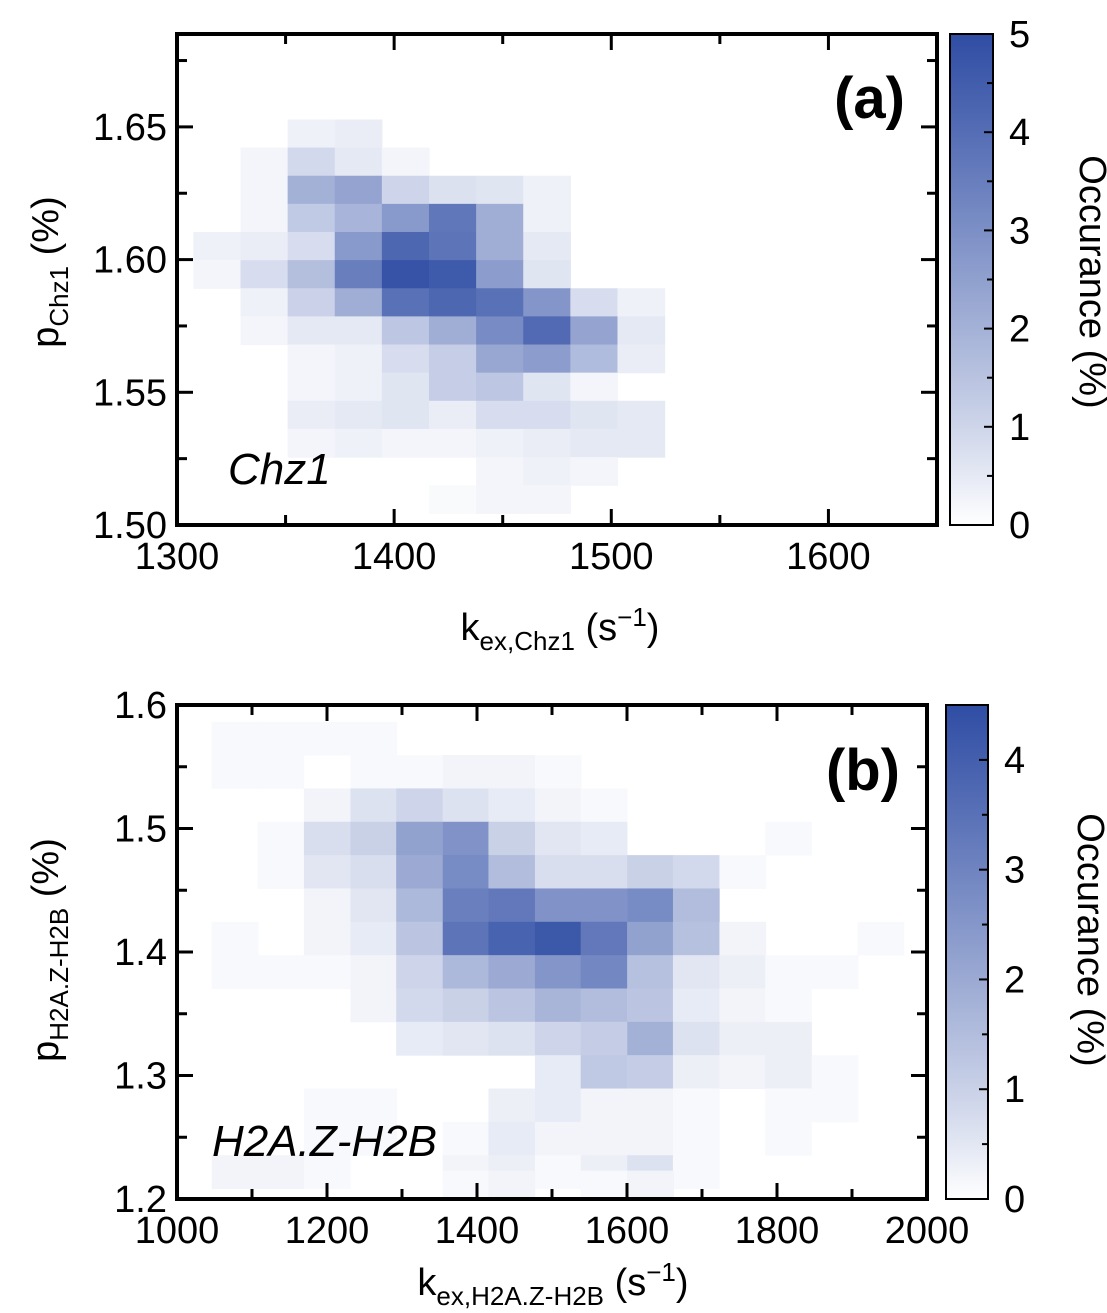 The image size is (1107, 1313). What do you see at coordinates (611, 557) in the screenshot?
I see `x-tick-label: 1500` at bounding box center [611, 557].